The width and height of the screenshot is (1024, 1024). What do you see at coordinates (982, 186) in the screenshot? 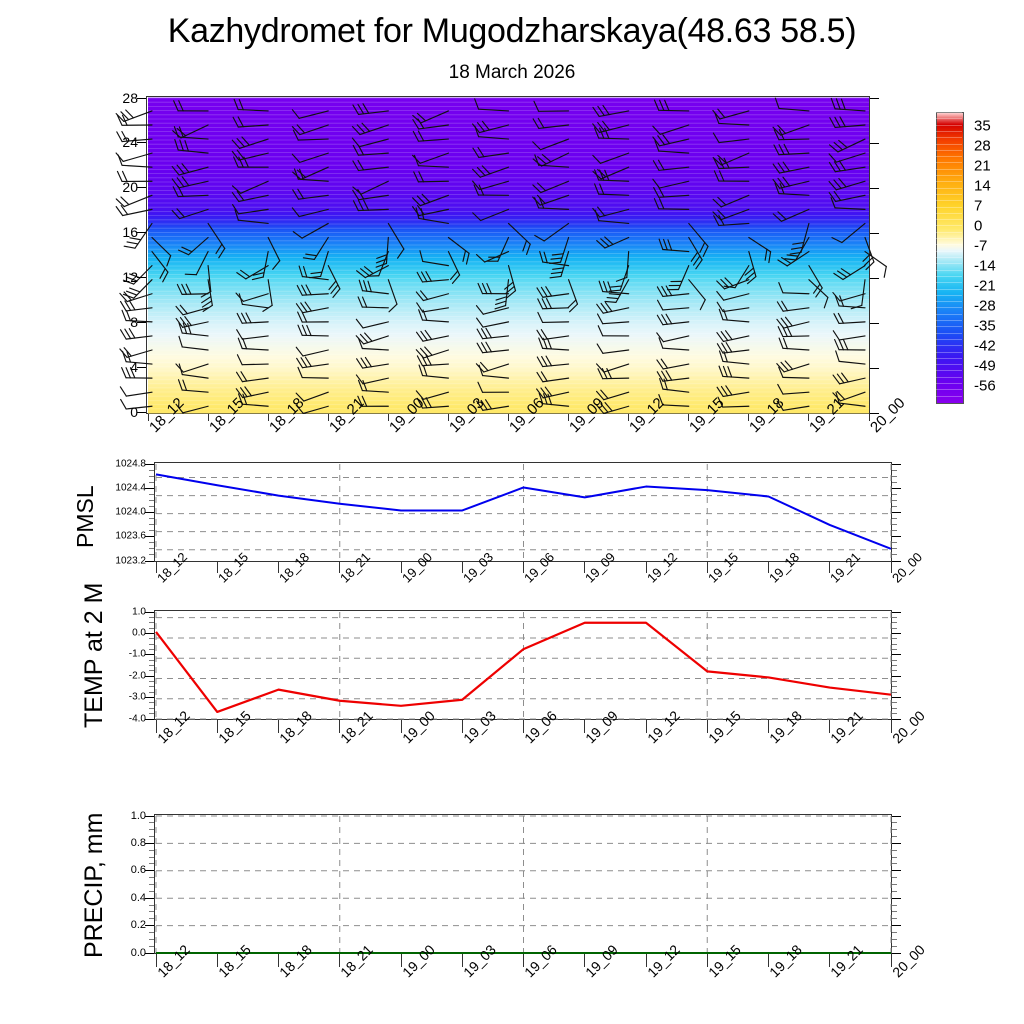
I see `colorbar-tick-label: 14` at bounding box center [982, 186].